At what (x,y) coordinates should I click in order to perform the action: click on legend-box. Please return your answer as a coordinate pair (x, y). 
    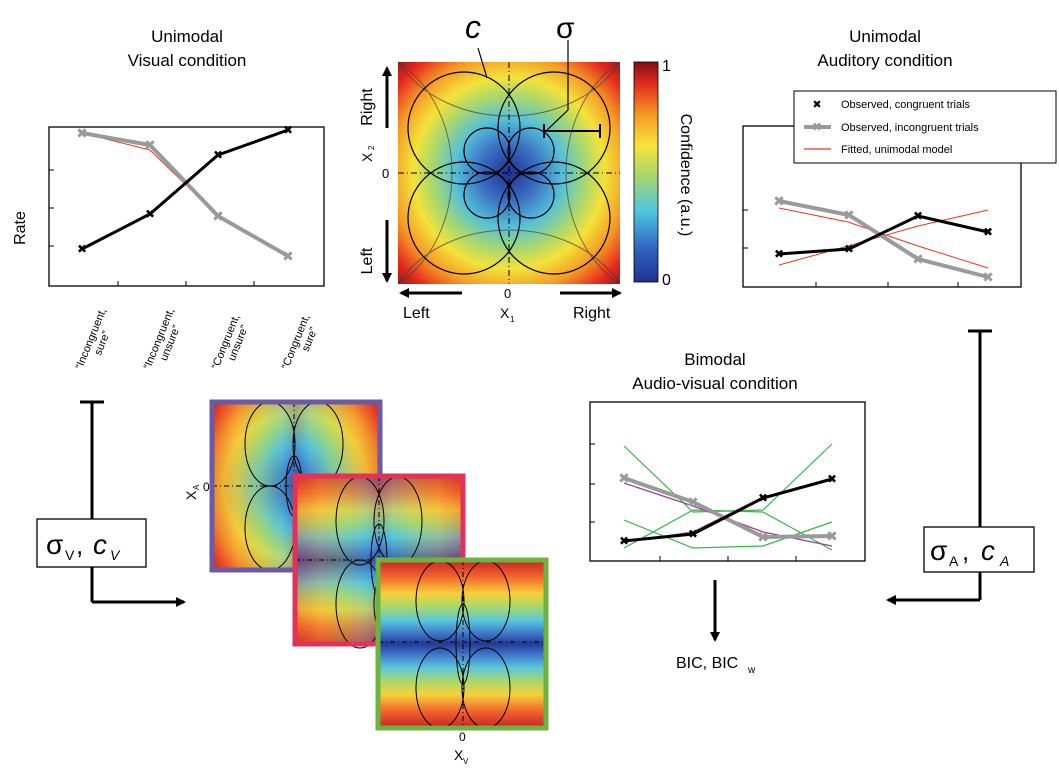
    Looking at the image, I should click on (925, 127).